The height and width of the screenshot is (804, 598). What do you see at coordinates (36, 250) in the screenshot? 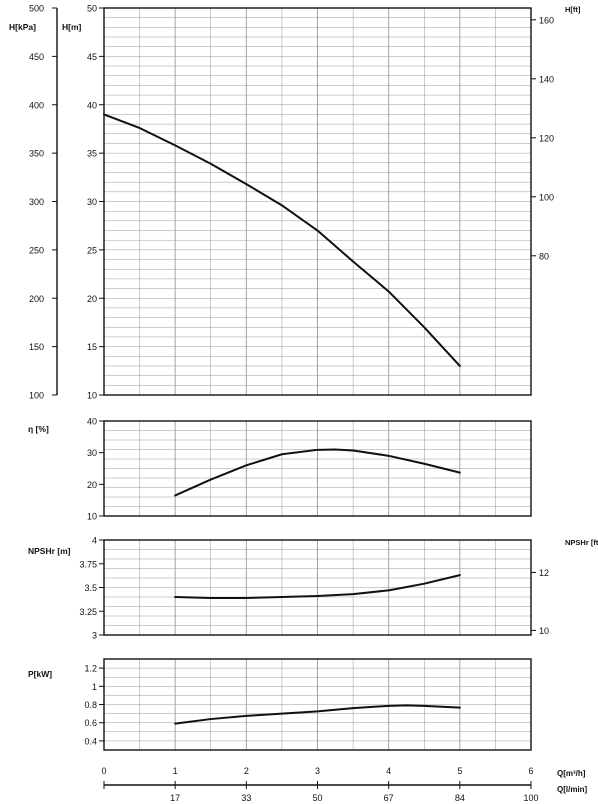
I see `outer-y-tick-label: 250` at bounding box center [36, 250].